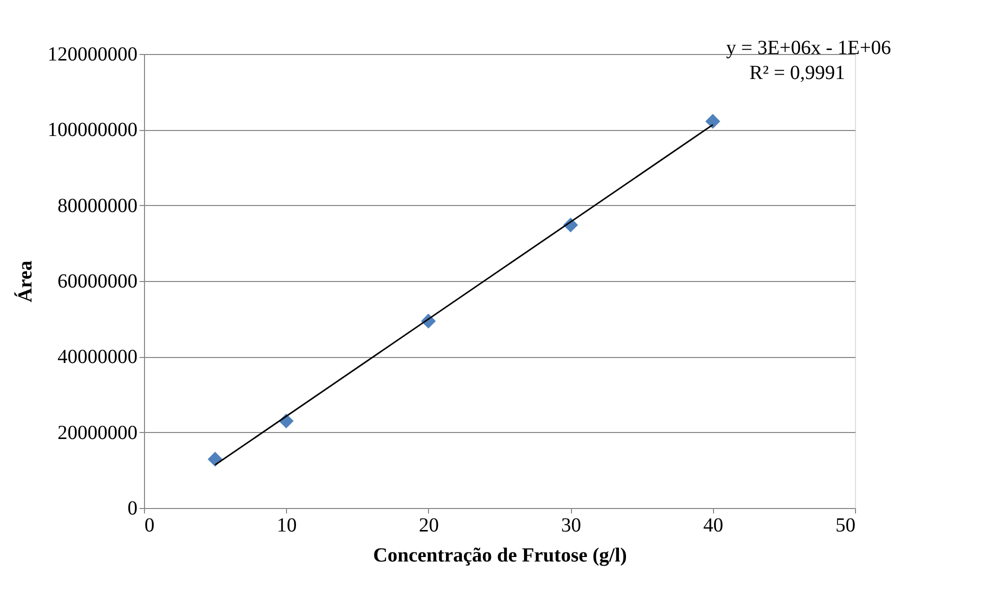 The image size is (996, 609). What do you see at coordinates (93, 55) in the screenshot?
I see `y-tick-label: 120000000` at bounding box center [93, 55].